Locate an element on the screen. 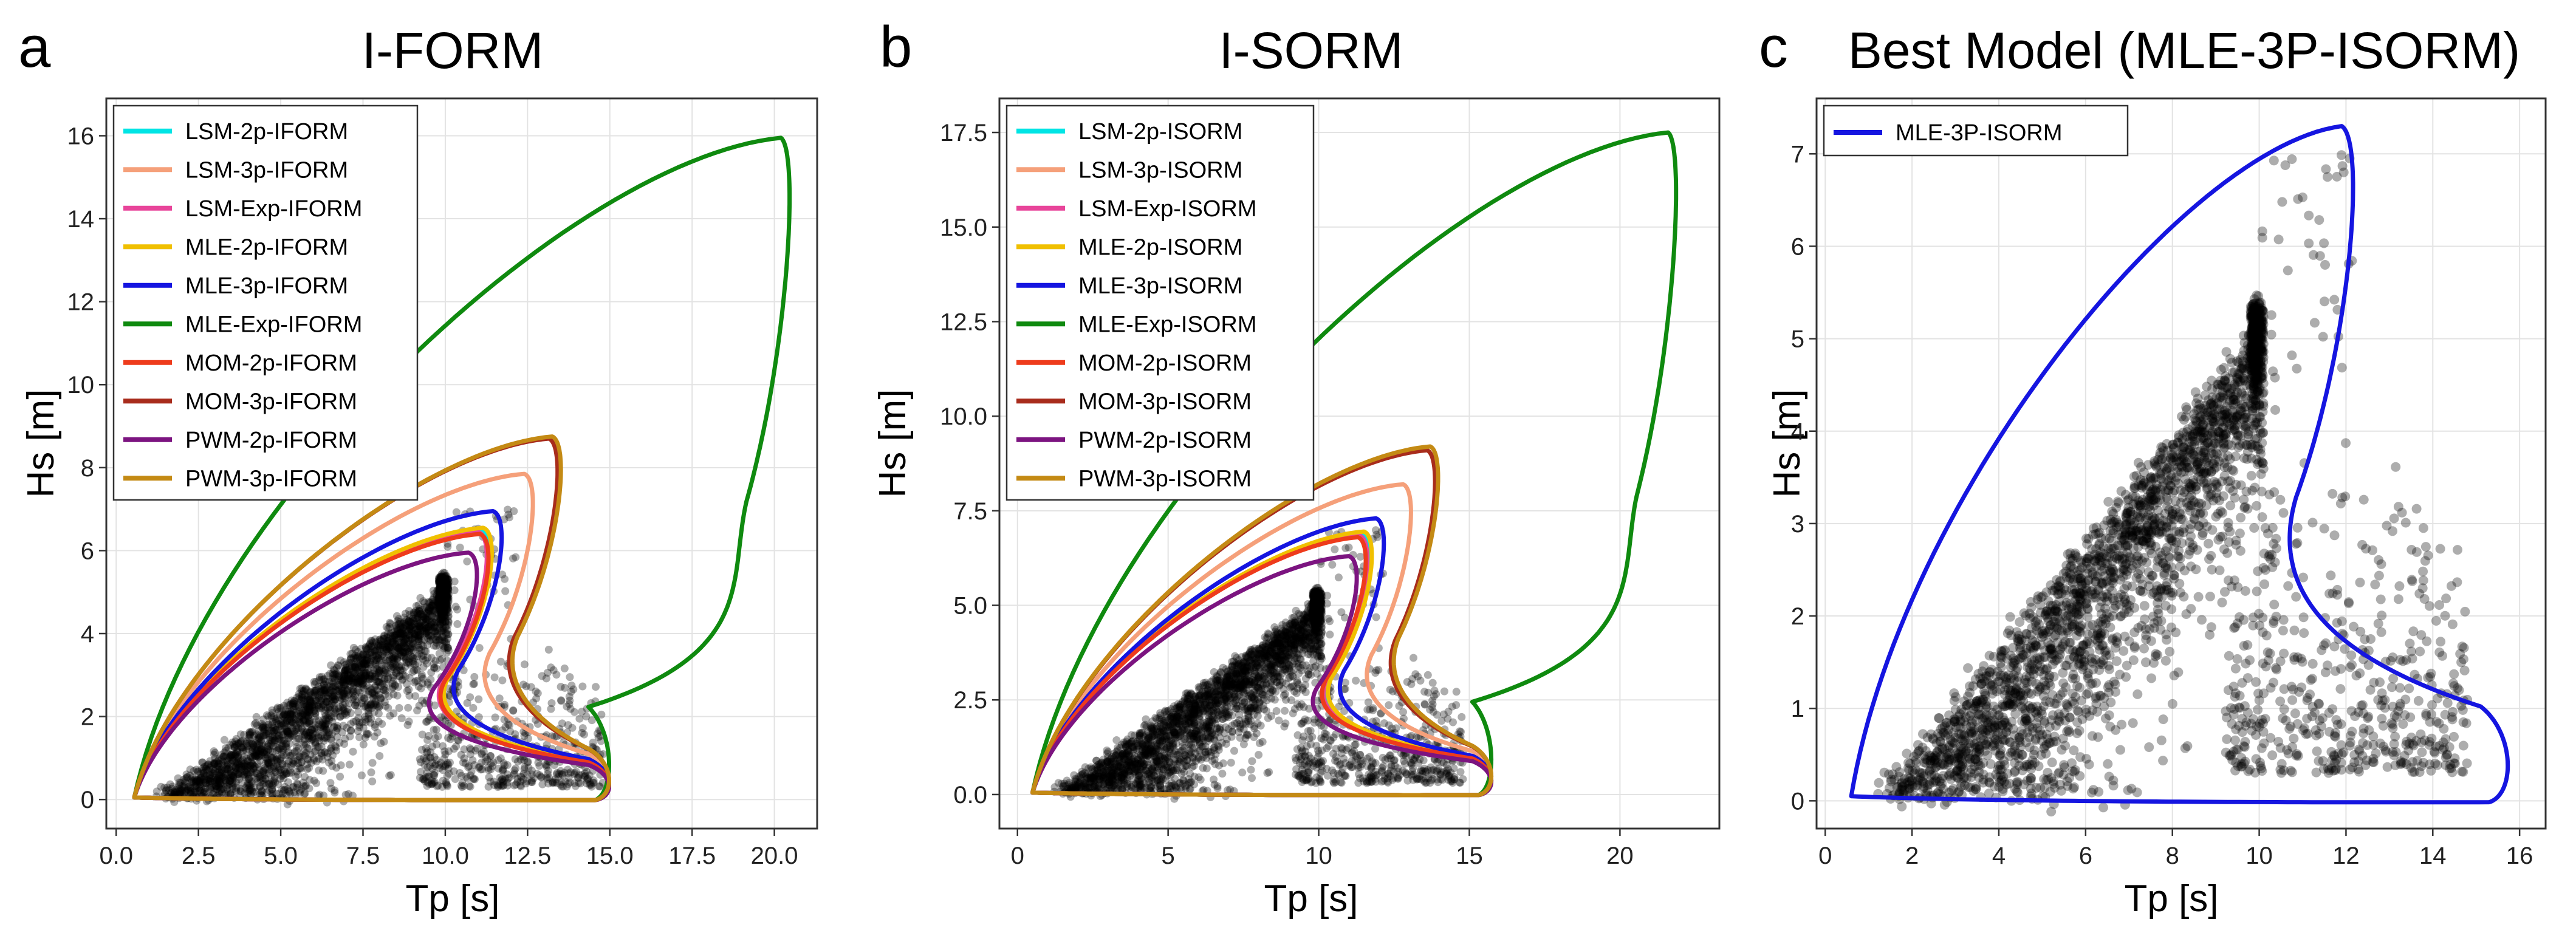 The width and height of the screenshot is (2576, 930). x-tick-label: 10 is located at coordinates (1318, 856).